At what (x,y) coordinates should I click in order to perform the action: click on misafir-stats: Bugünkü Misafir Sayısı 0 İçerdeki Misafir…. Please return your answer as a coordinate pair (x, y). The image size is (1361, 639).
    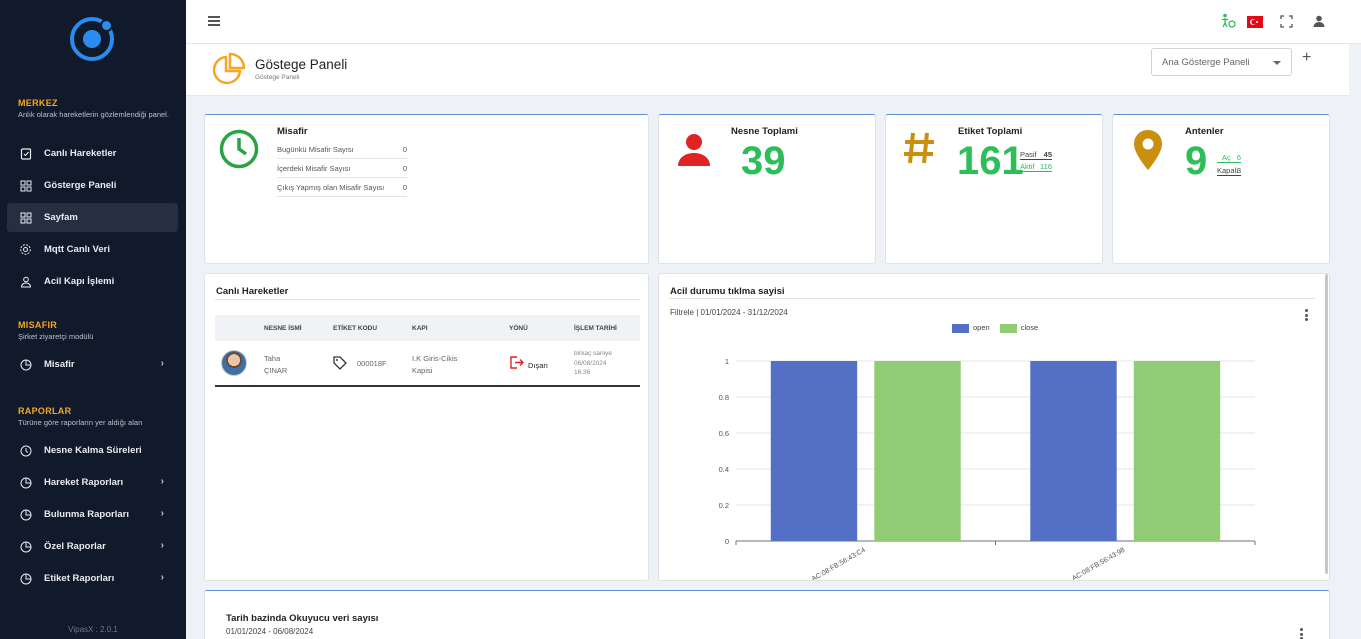
    Looking at the image, I should click on (342, 168).